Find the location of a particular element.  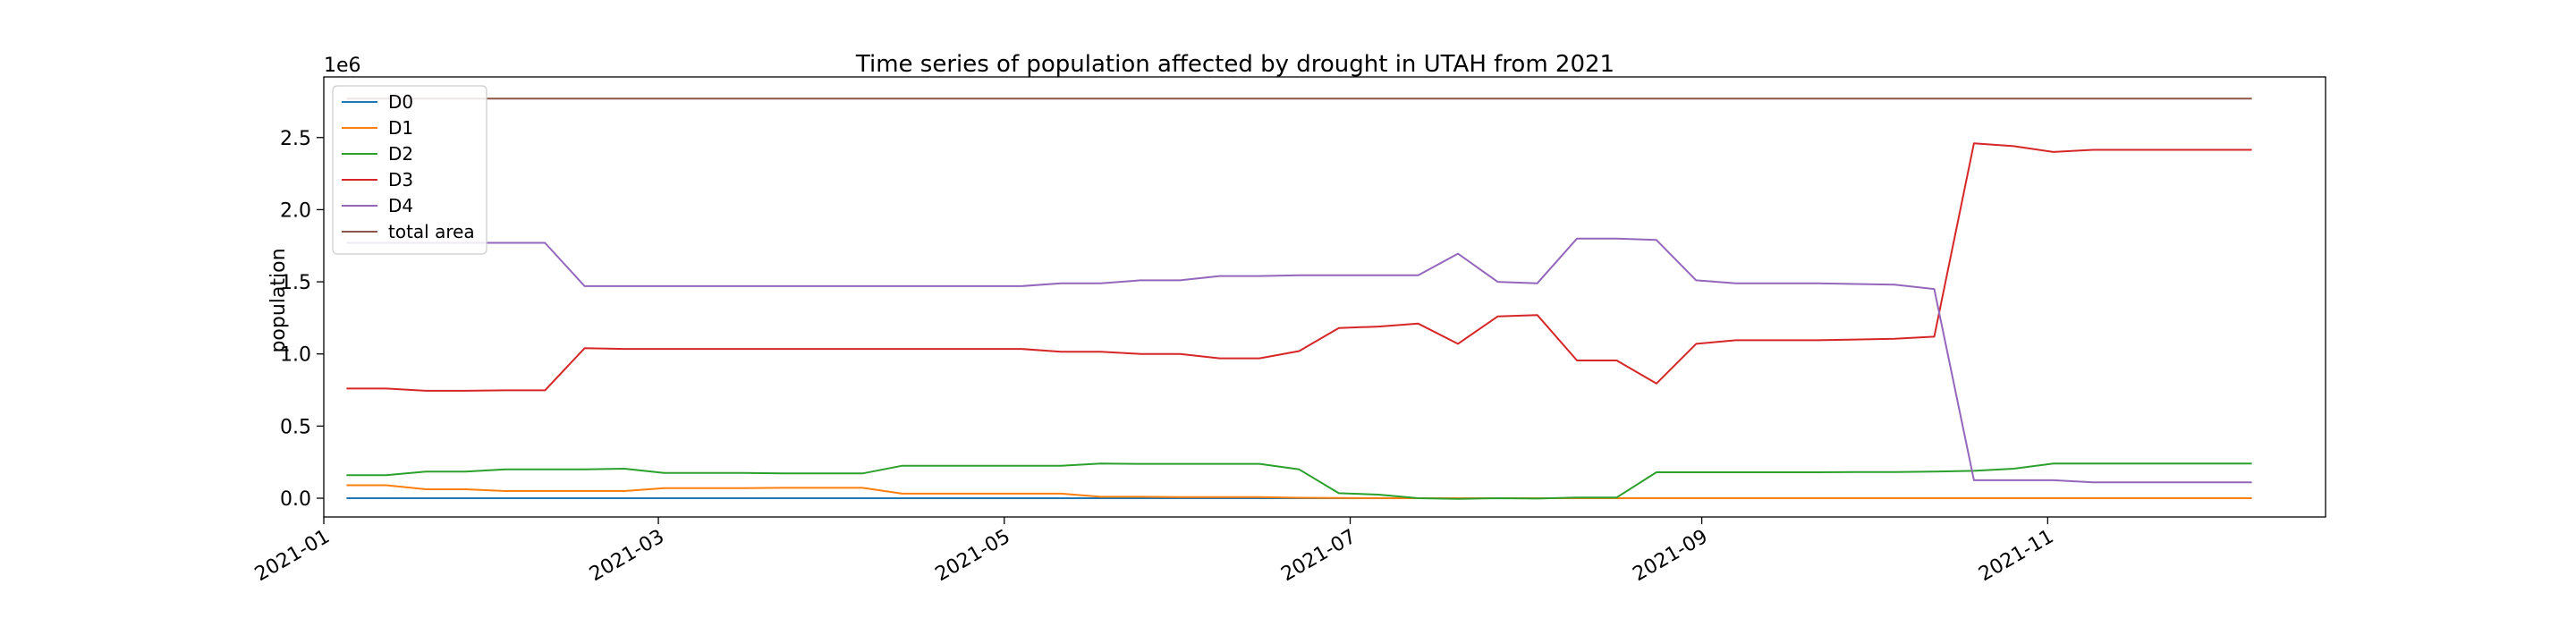

y-tick-label: 0.0 is located at coordinates (295, 499).